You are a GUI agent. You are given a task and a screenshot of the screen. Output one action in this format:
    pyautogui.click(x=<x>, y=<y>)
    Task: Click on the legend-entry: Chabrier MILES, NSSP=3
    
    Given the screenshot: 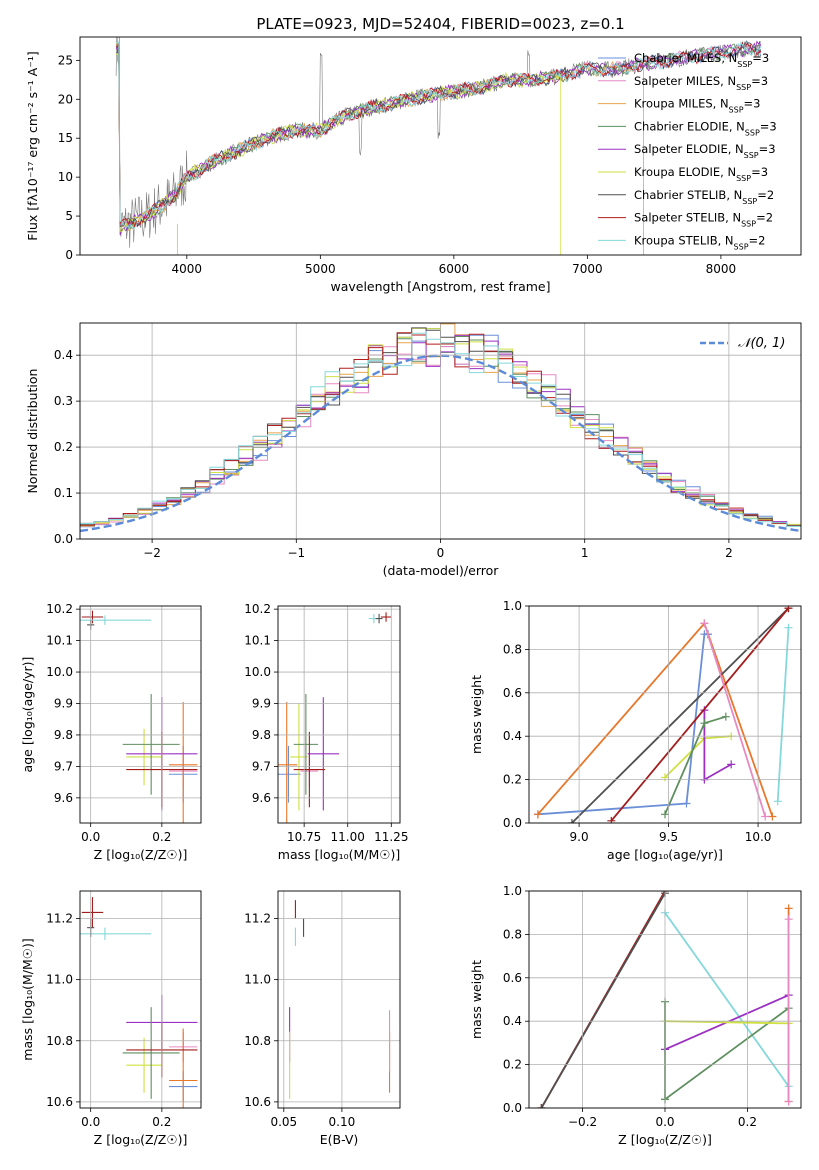 What is the action you would take?
    pyautogui.click(x=701, y=60)
    